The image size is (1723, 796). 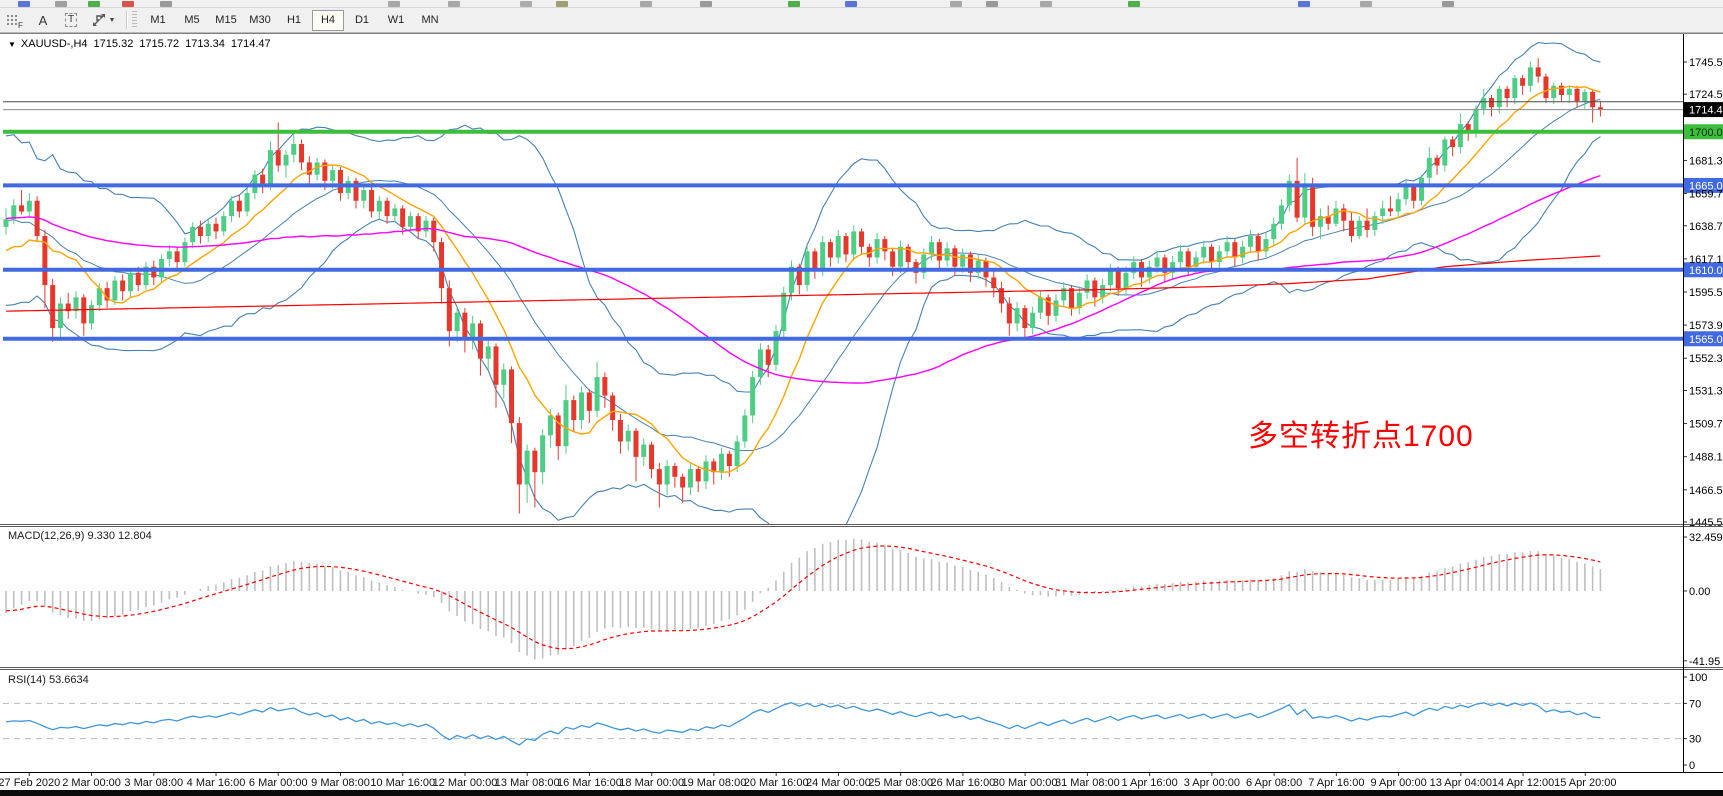 What do you see at coordinates (158, 20) in the screenshot?
I see `timeframe-button-m1: M1` at bounding box center [158, 20].